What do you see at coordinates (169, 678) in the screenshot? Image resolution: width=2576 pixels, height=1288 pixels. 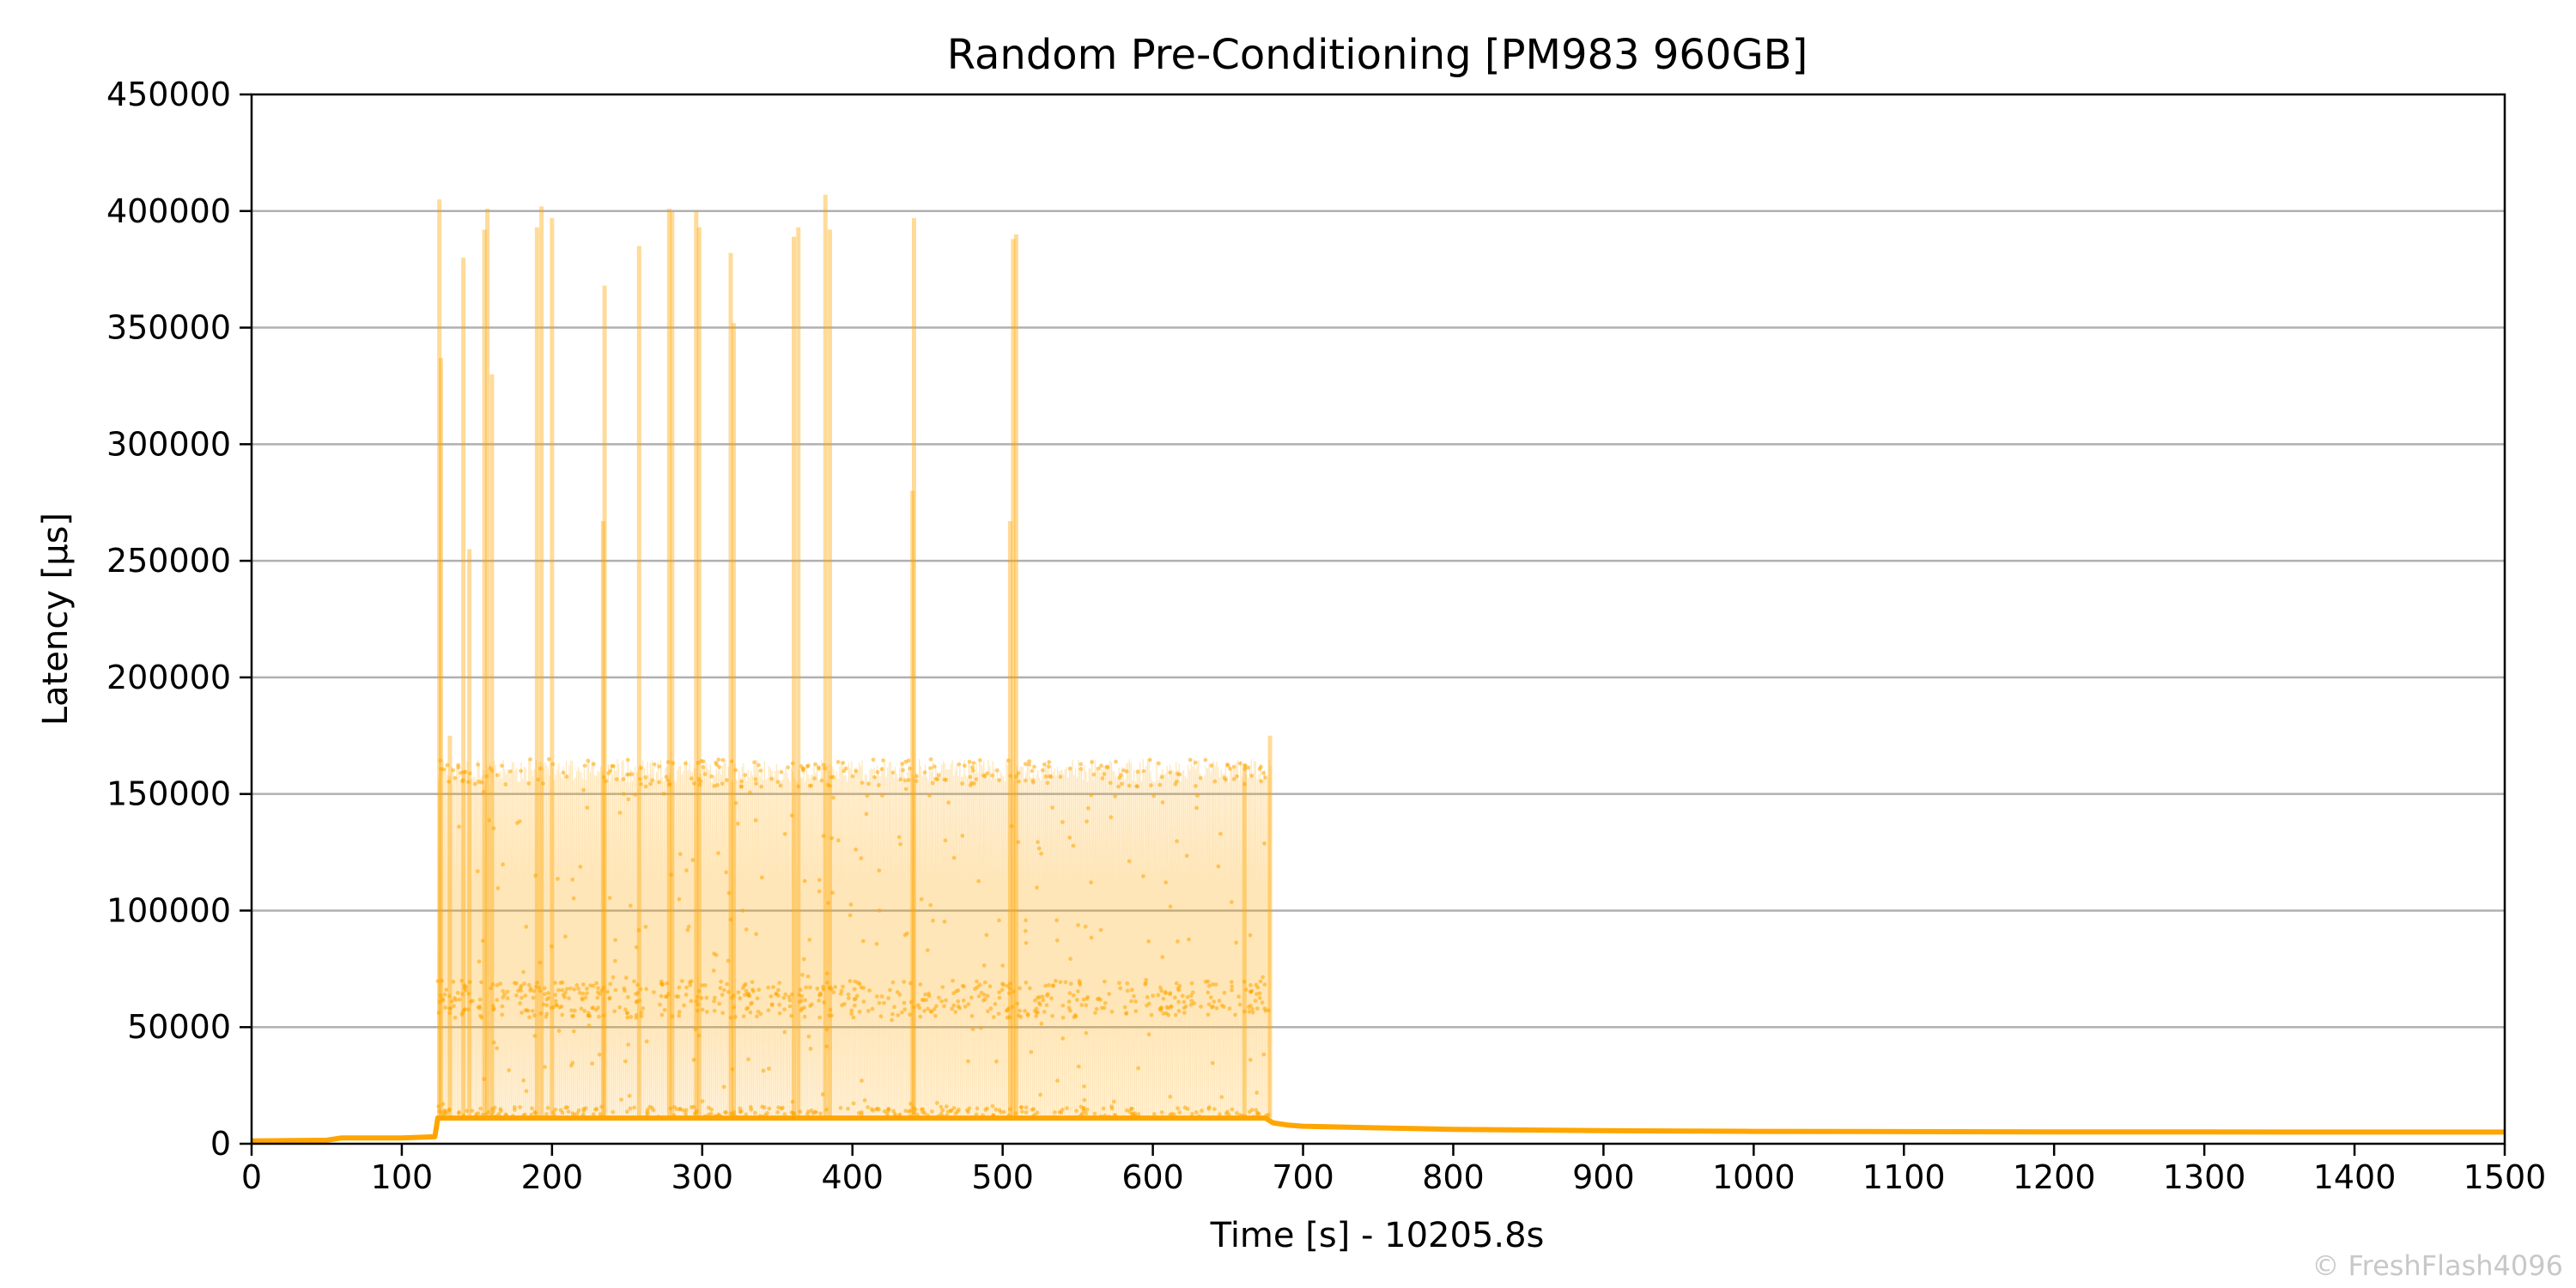 I see `y-tick-label: 200000` at bounding box center [169, 678].